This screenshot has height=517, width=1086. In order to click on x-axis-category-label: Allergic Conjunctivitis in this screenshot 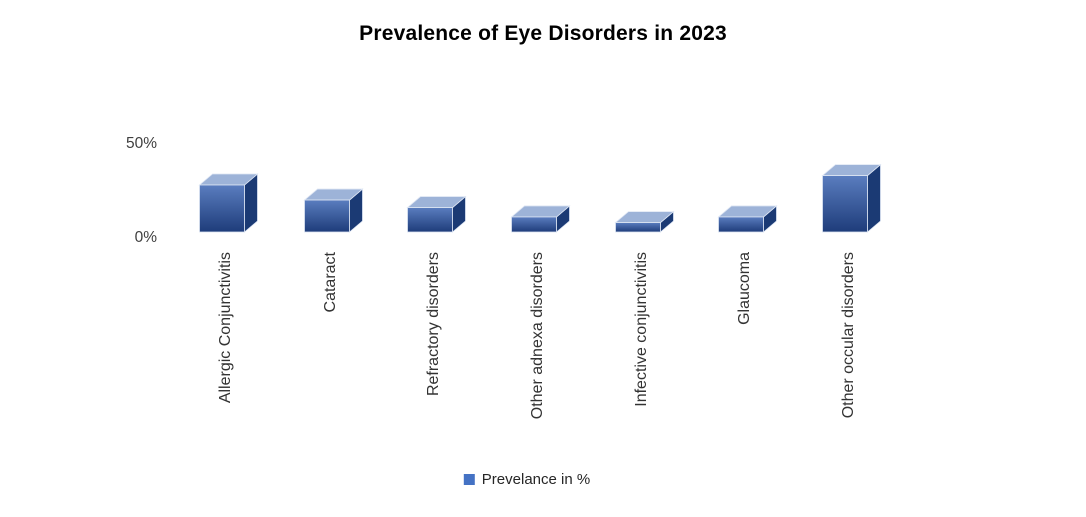, I will do `click(225, 327)`.